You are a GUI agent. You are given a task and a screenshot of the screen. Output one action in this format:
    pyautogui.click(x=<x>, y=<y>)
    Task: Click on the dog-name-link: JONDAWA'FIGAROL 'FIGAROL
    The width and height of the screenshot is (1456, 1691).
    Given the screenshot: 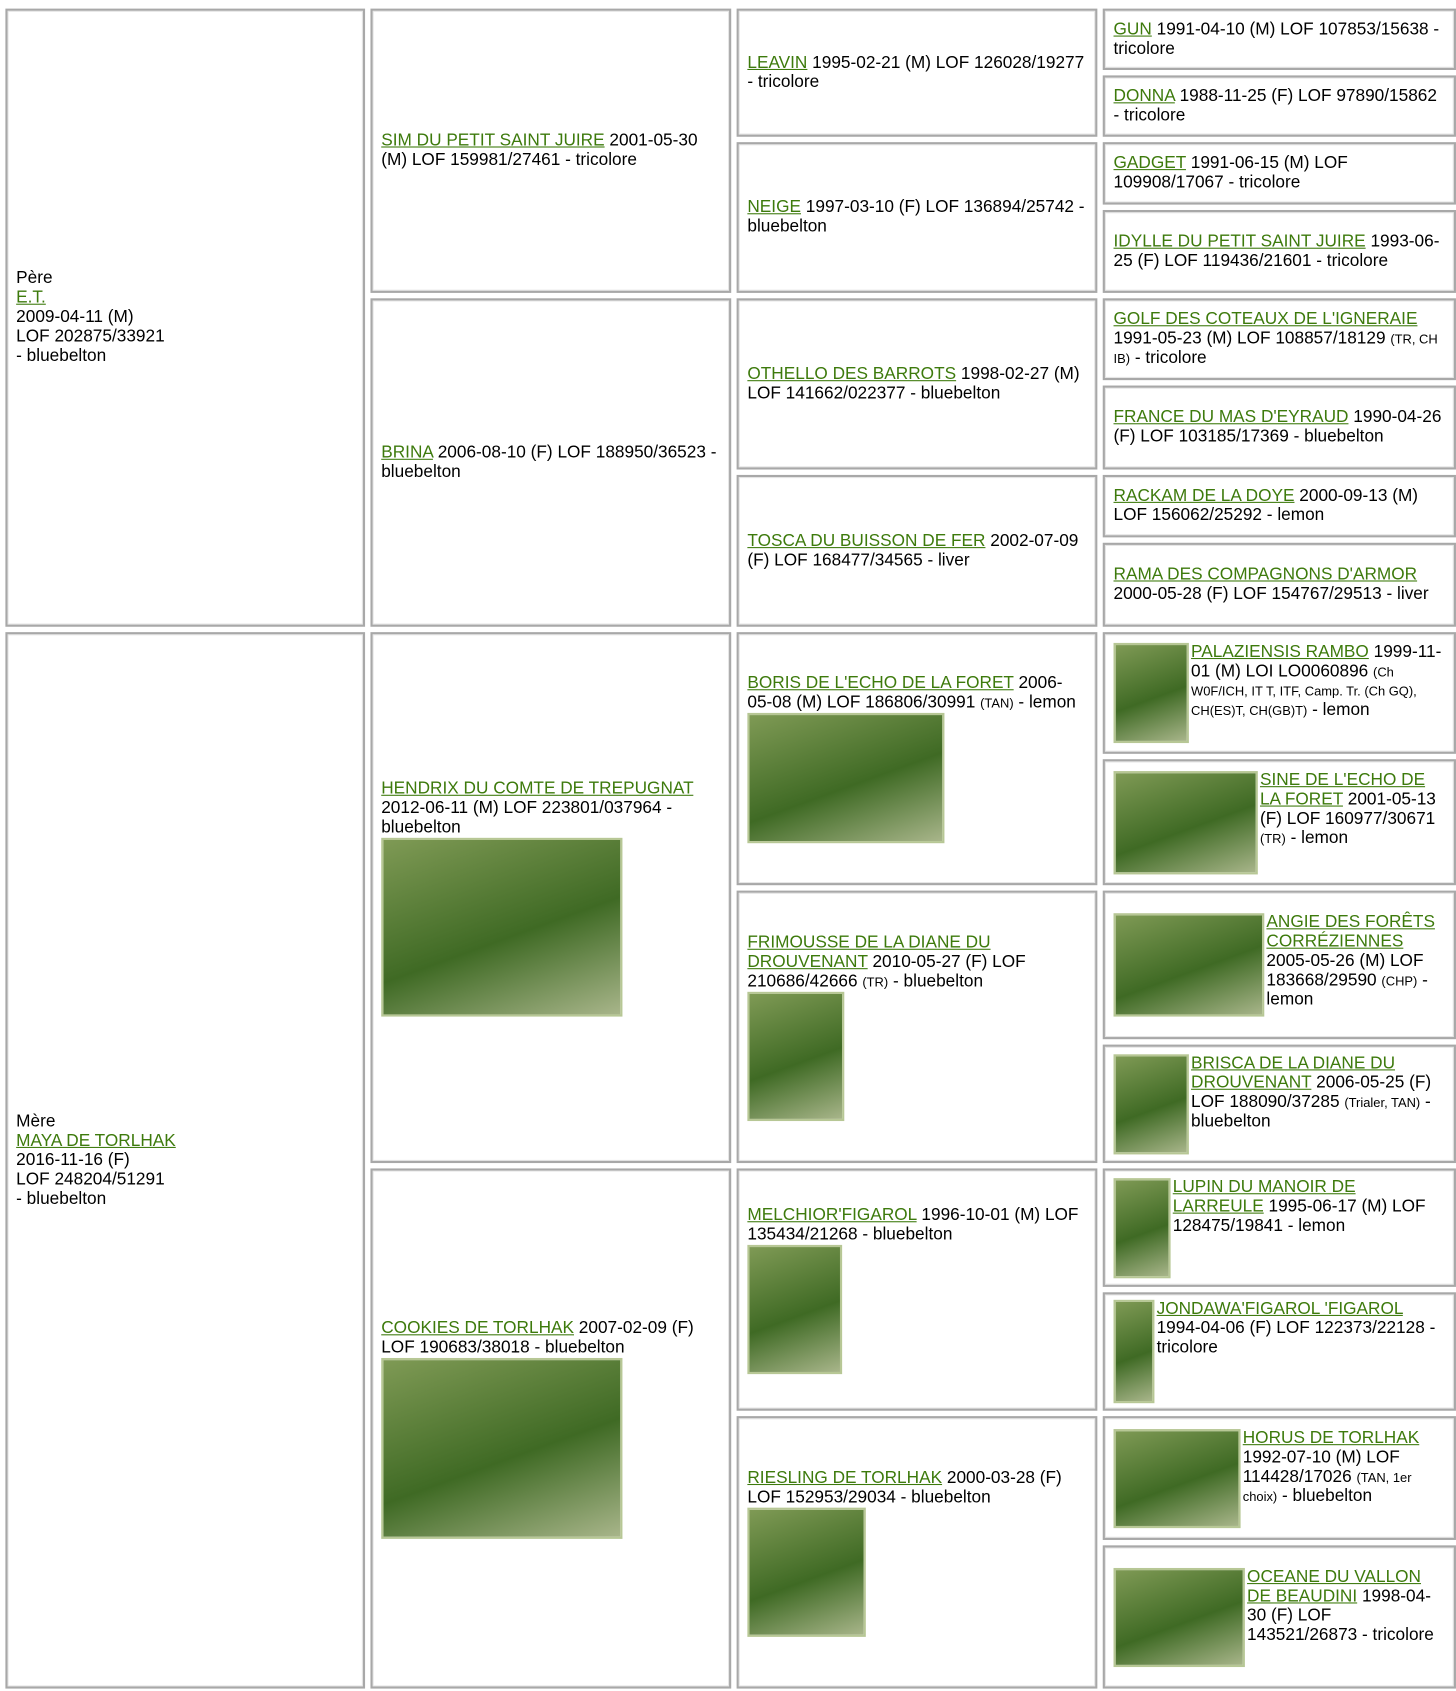 What is the action you would take?
    pyautogui.click(x=1279, y=1309)
    